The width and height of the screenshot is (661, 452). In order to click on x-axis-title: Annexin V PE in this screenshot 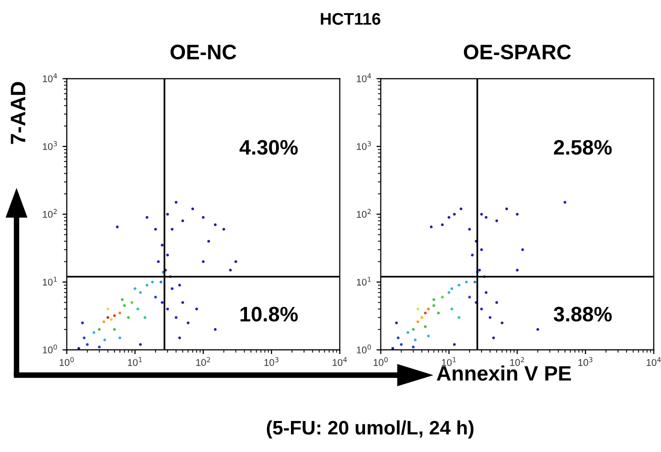, I will do `click(503, 373)`.